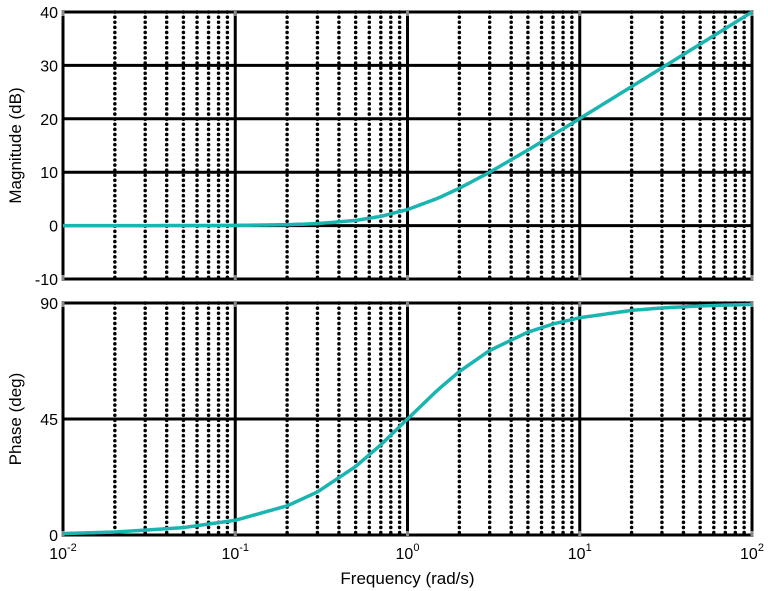  I want to click on y-tick-label: 10, so click(49, 173).